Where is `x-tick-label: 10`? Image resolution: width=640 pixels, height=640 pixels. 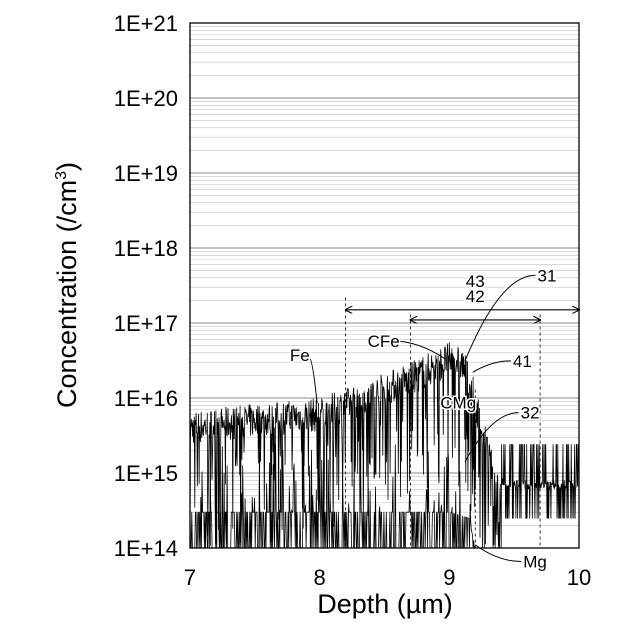
x-tick-label: 10 is located at coordinates (579, 577).